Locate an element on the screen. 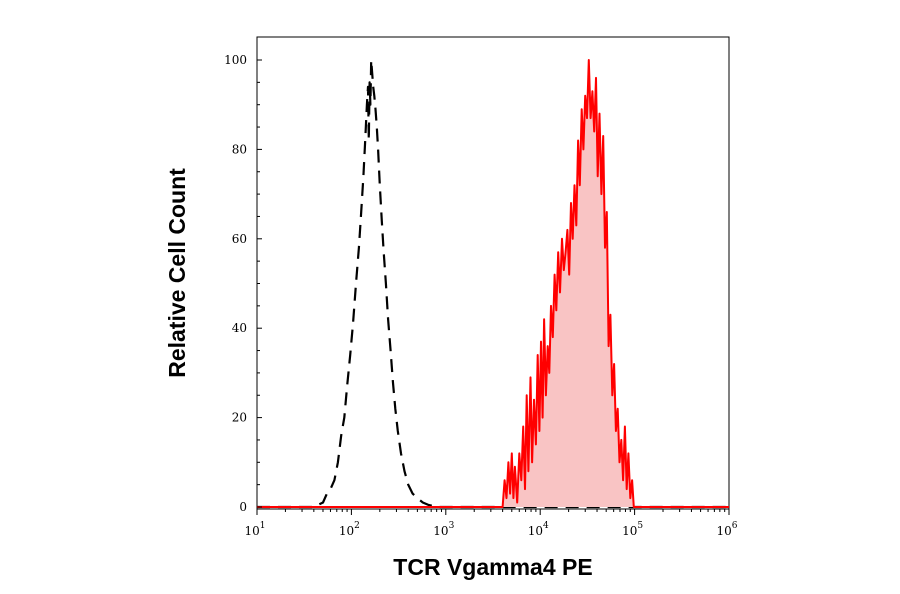  x-tick-label: 10⁶ is located at coordinates (726, 529).